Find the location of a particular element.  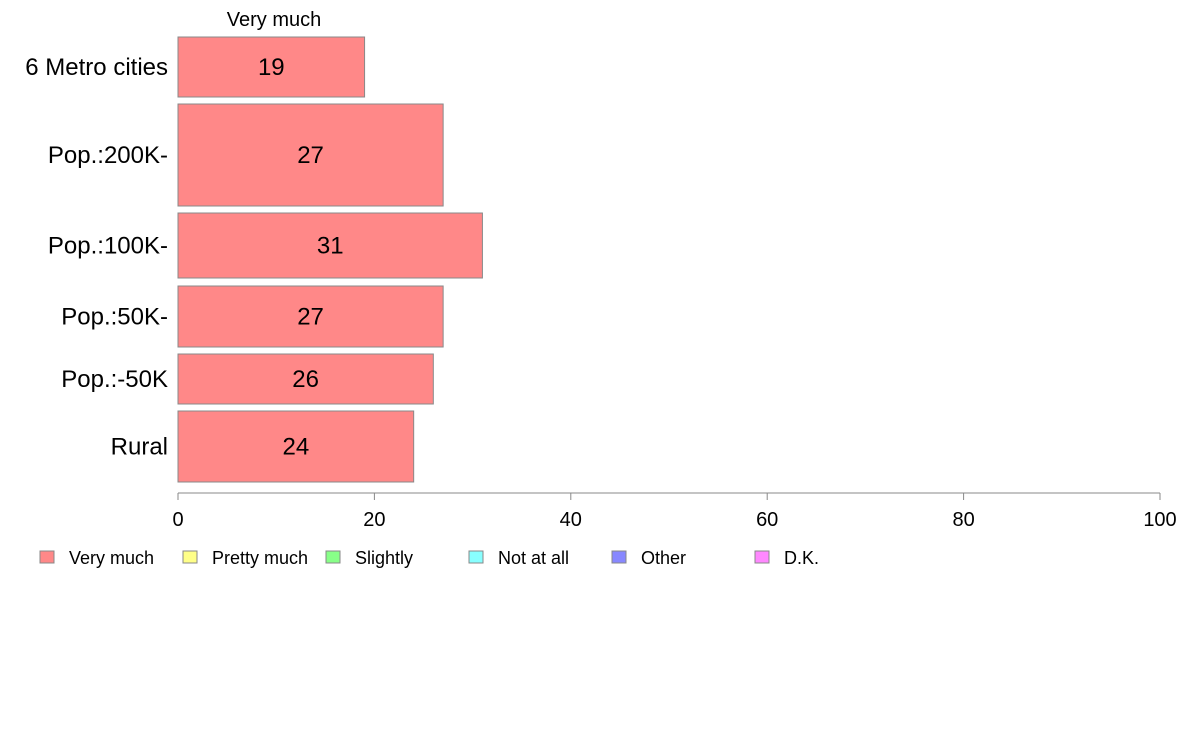

legend-label: Other is located at coordinates (663, 558).